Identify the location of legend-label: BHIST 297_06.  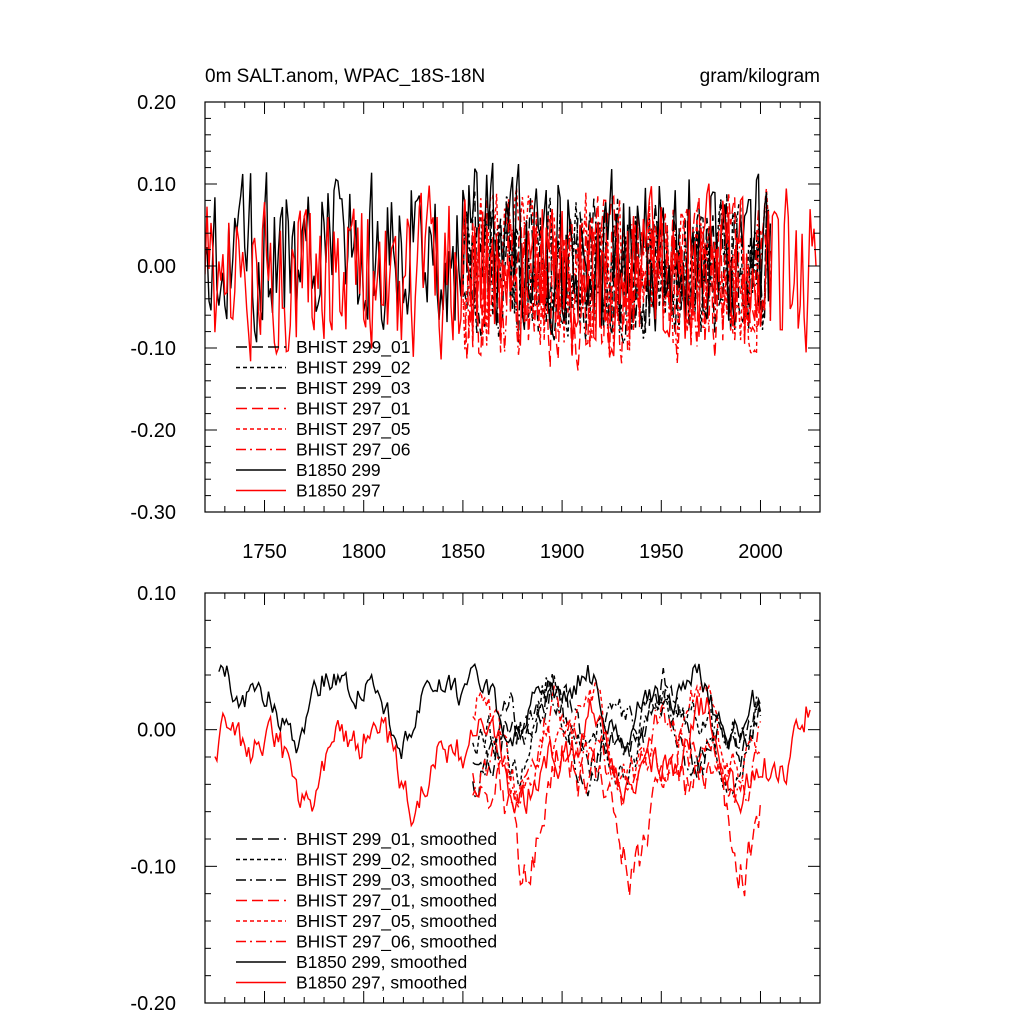
(353, 450).